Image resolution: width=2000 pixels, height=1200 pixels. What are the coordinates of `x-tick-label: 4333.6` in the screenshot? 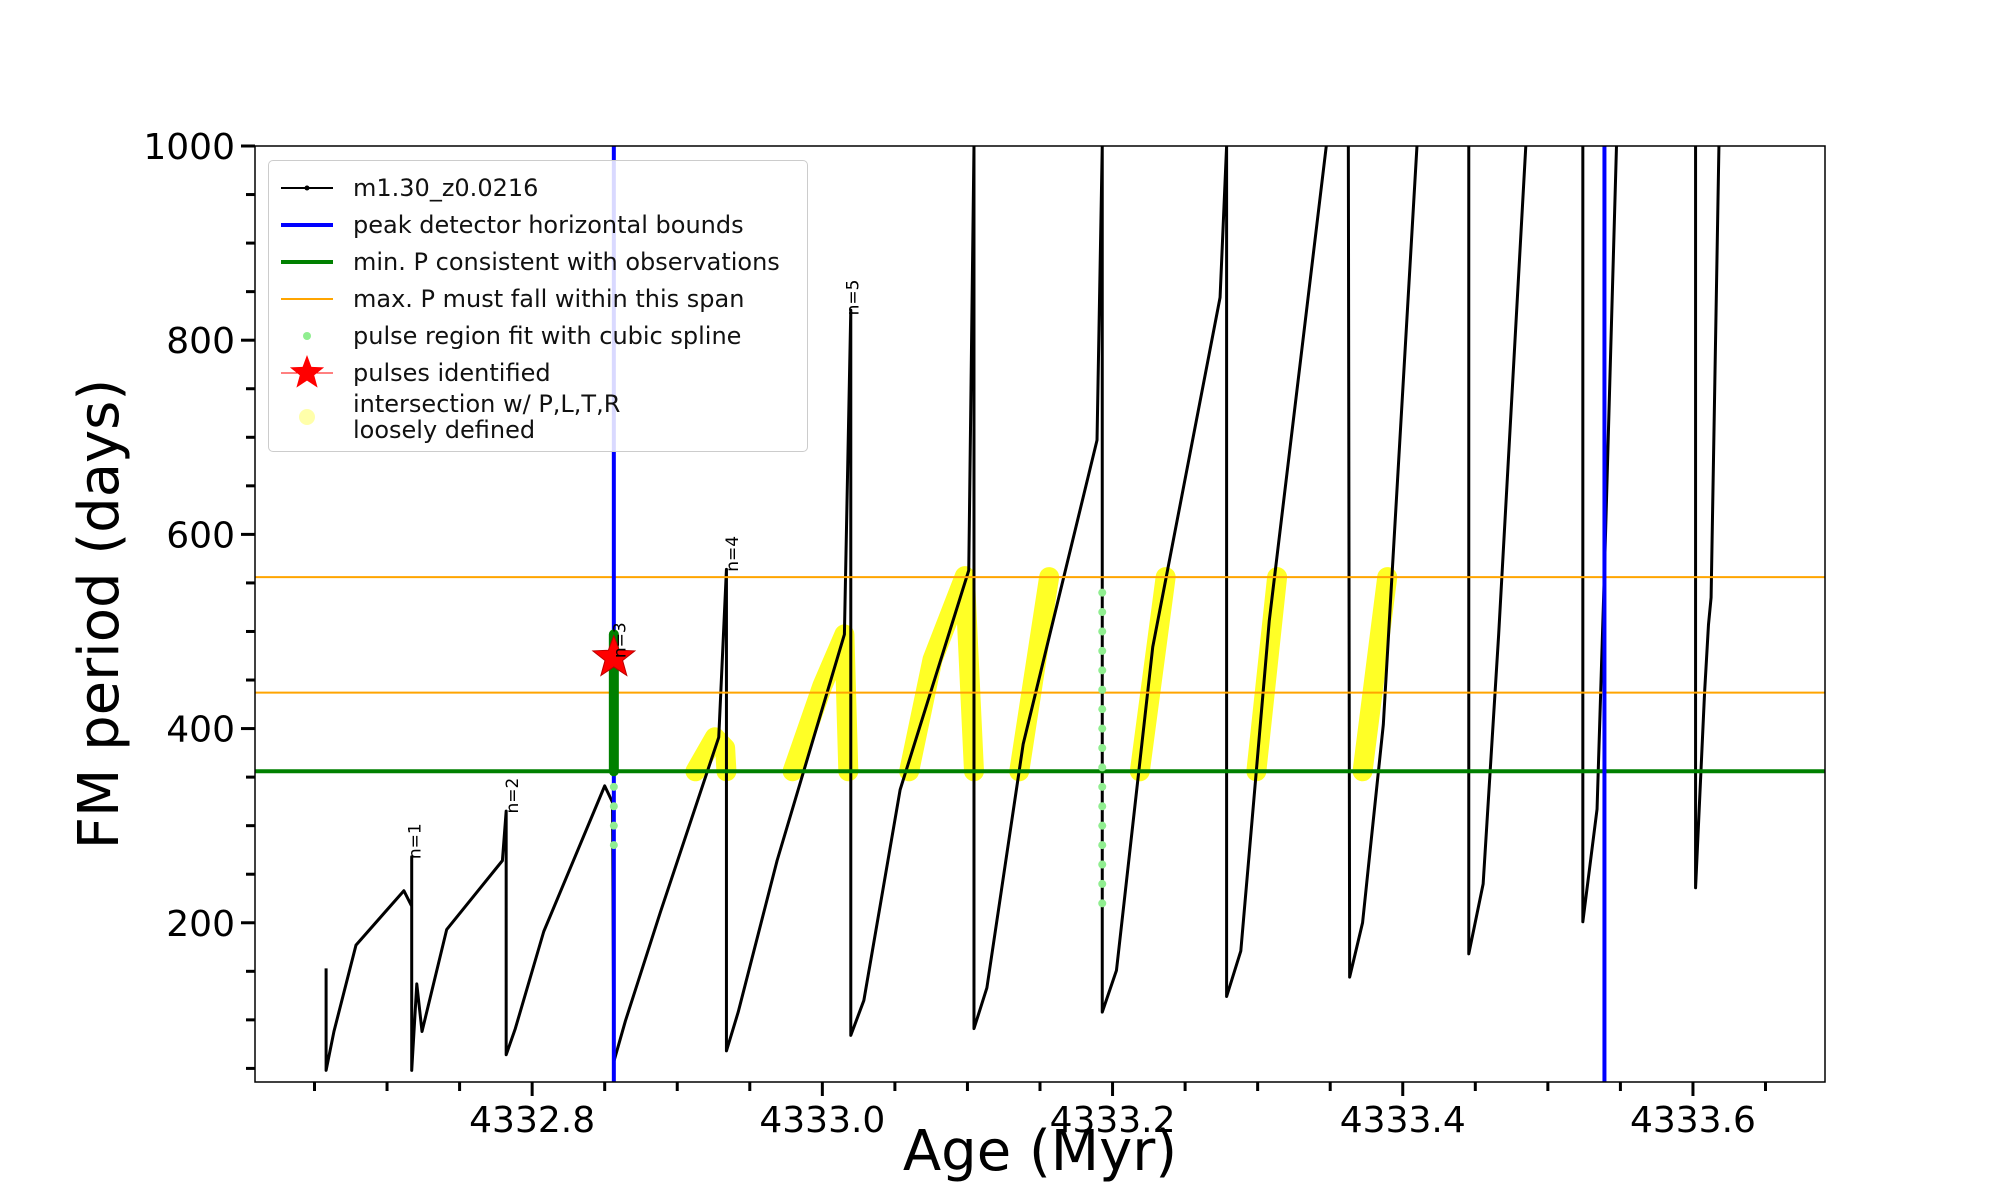 It's located at (1693, 1120).